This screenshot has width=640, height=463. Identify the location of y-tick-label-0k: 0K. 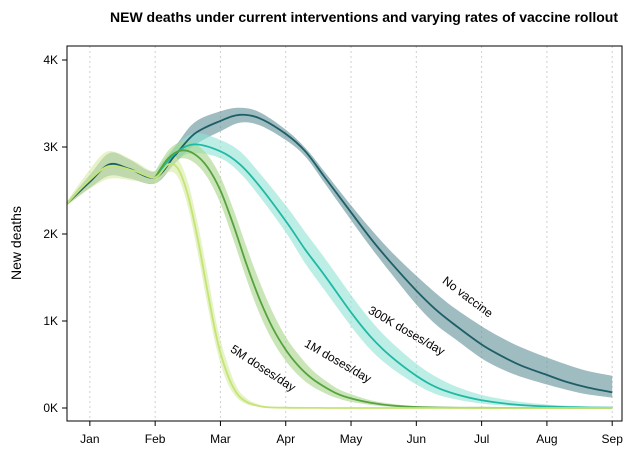
(50, 408).